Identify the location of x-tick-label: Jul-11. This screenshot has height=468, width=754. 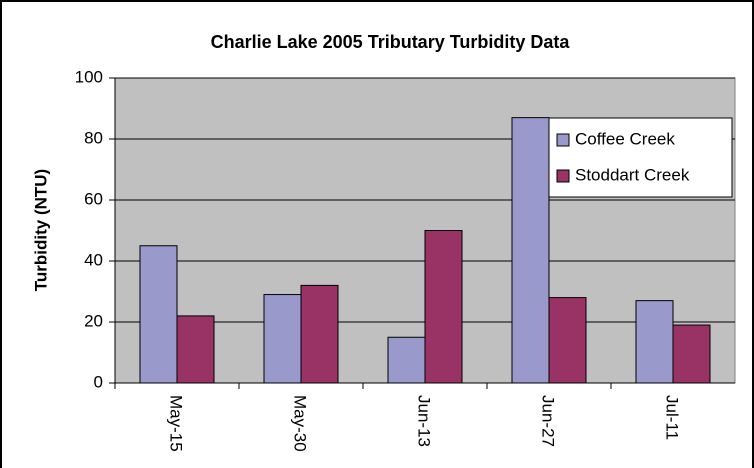
(672, 417).